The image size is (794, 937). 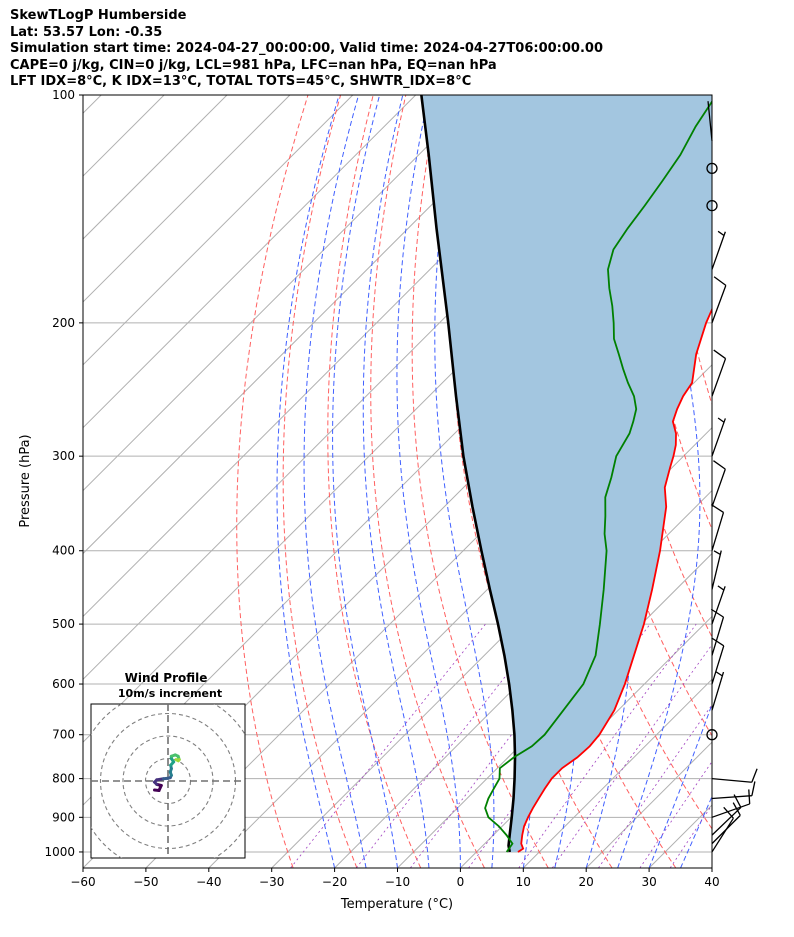 I want to click on hodograph-title: Wind Profile, so click(x=166, y=678).